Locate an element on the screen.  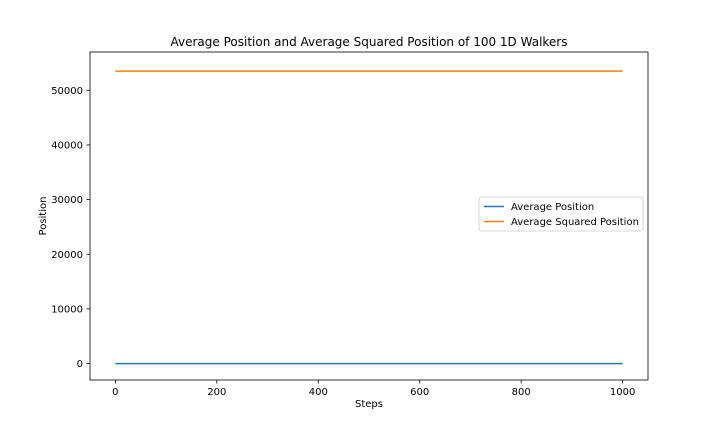
x-tick-label: 400 is located at coordinates (318, 392).